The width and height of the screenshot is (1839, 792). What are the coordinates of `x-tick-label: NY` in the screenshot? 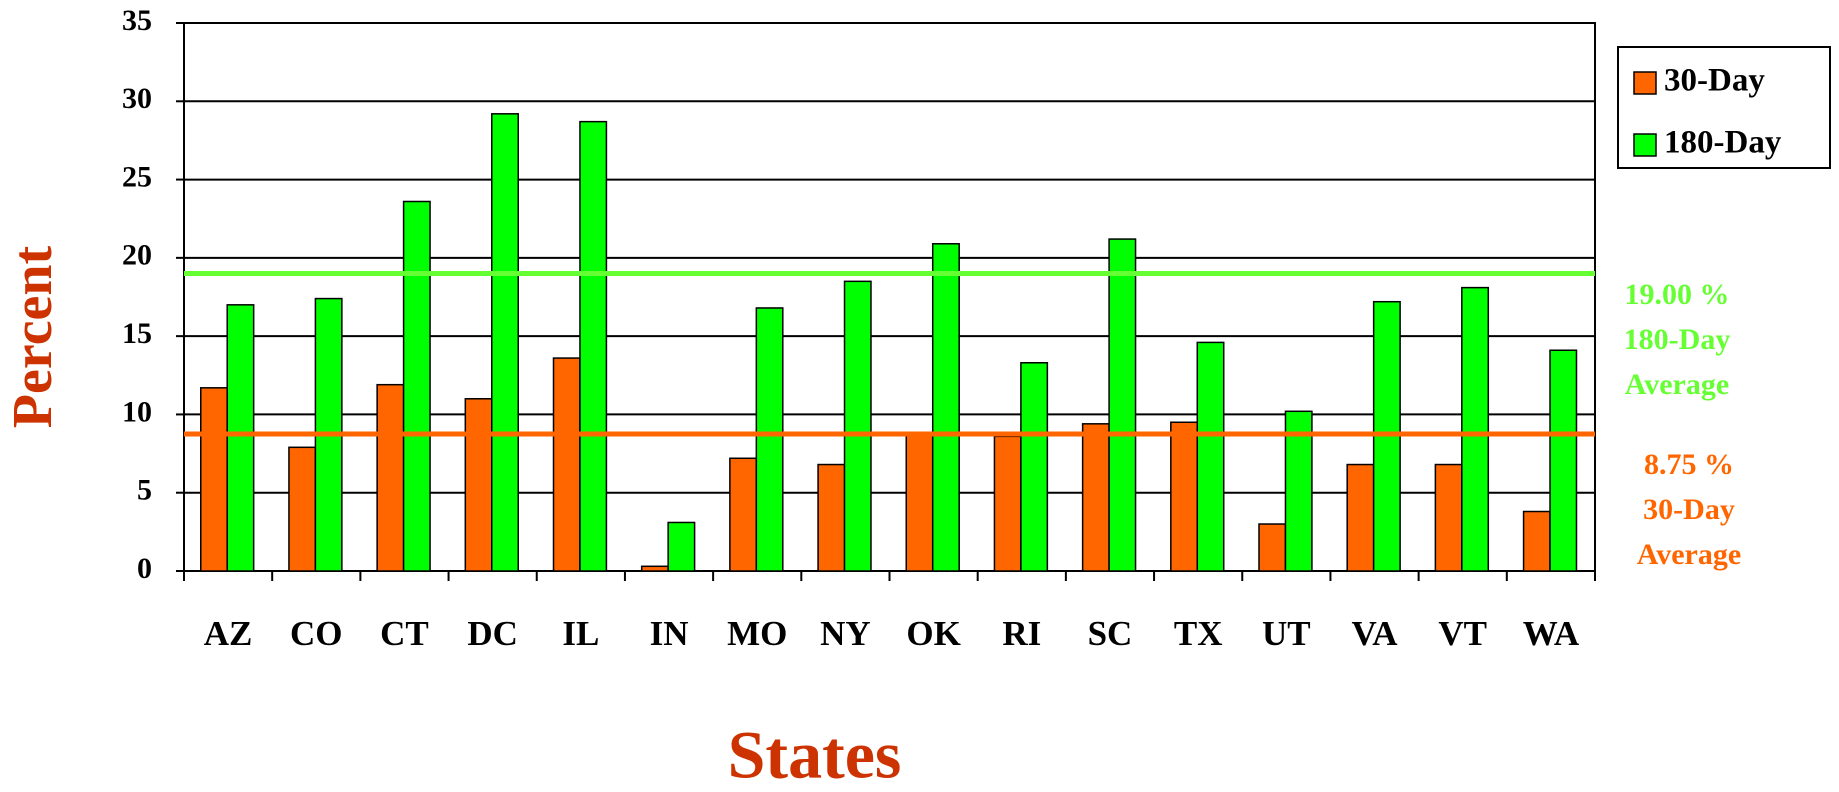 It's located at (845, 633).